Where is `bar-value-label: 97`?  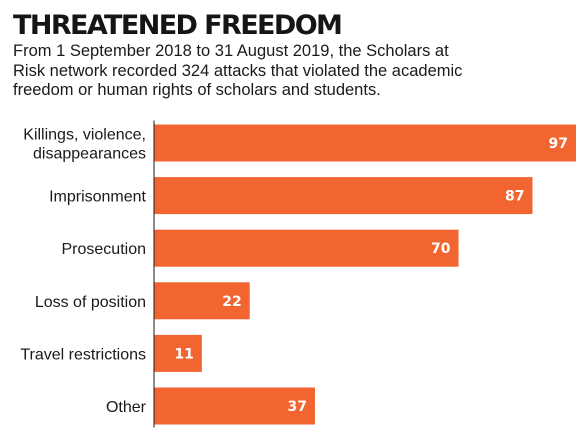 bar-value-label: 97 is located at coordinates (558, 144).